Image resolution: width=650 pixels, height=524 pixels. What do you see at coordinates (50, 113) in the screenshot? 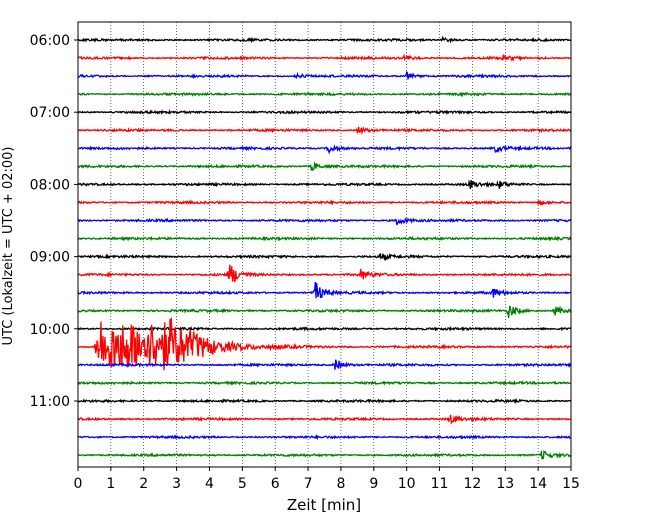
I see `y-tick-label: 07:00` at bounding box center [50, 113].